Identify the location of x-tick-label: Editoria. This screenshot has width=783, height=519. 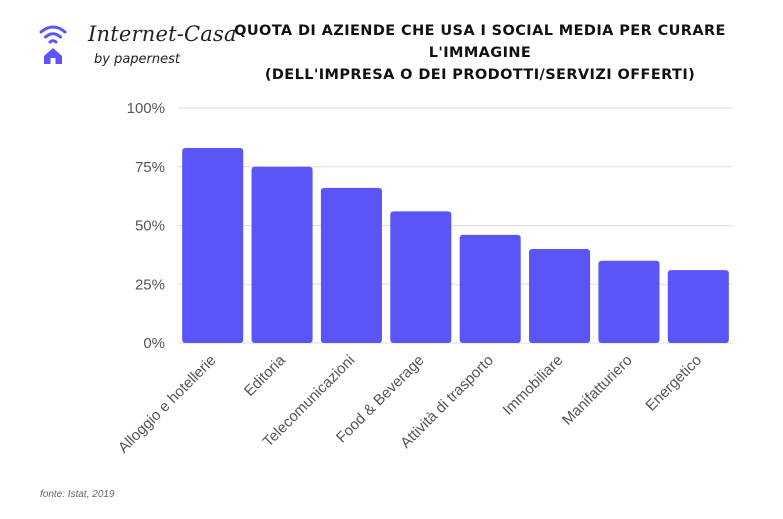
(265, 375).